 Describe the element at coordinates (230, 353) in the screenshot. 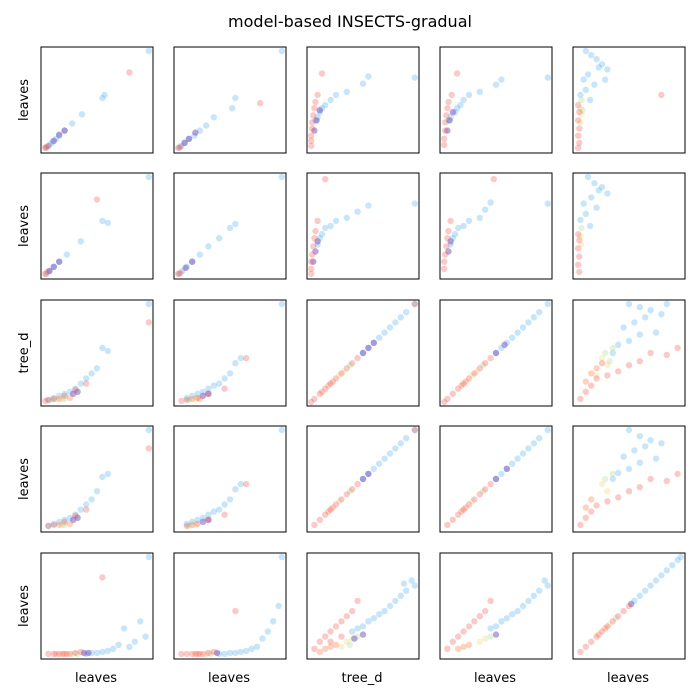

I see `panel-frame-r3-c2` at that location.